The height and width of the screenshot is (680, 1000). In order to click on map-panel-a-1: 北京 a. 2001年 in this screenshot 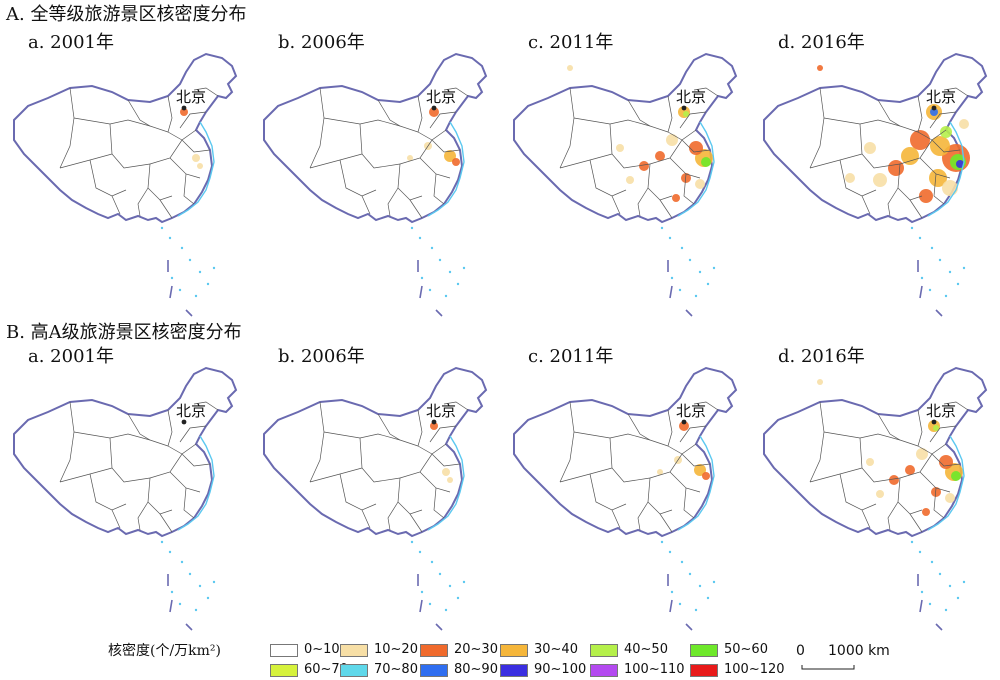, I will do `click(125, 178)`.